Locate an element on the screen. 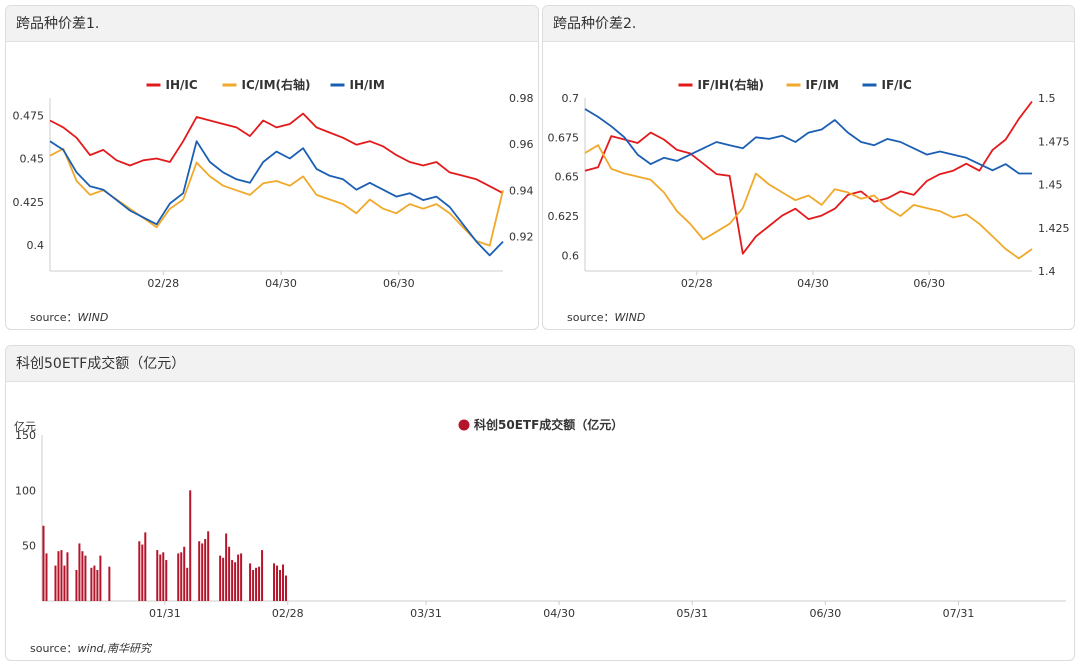 The width and height of the screenshot is (1080, 666). legend-label: 科创50ETF成交额（亿元） is located at coordinates (548, 424).